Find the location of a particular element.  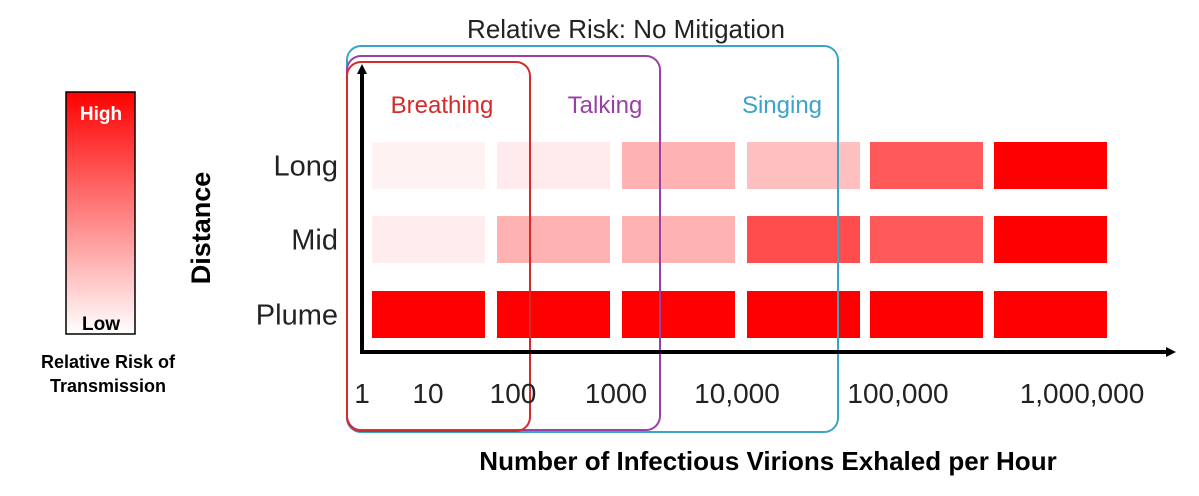

legend-caption-line2: Transmission is located at coordinates (108, 386).